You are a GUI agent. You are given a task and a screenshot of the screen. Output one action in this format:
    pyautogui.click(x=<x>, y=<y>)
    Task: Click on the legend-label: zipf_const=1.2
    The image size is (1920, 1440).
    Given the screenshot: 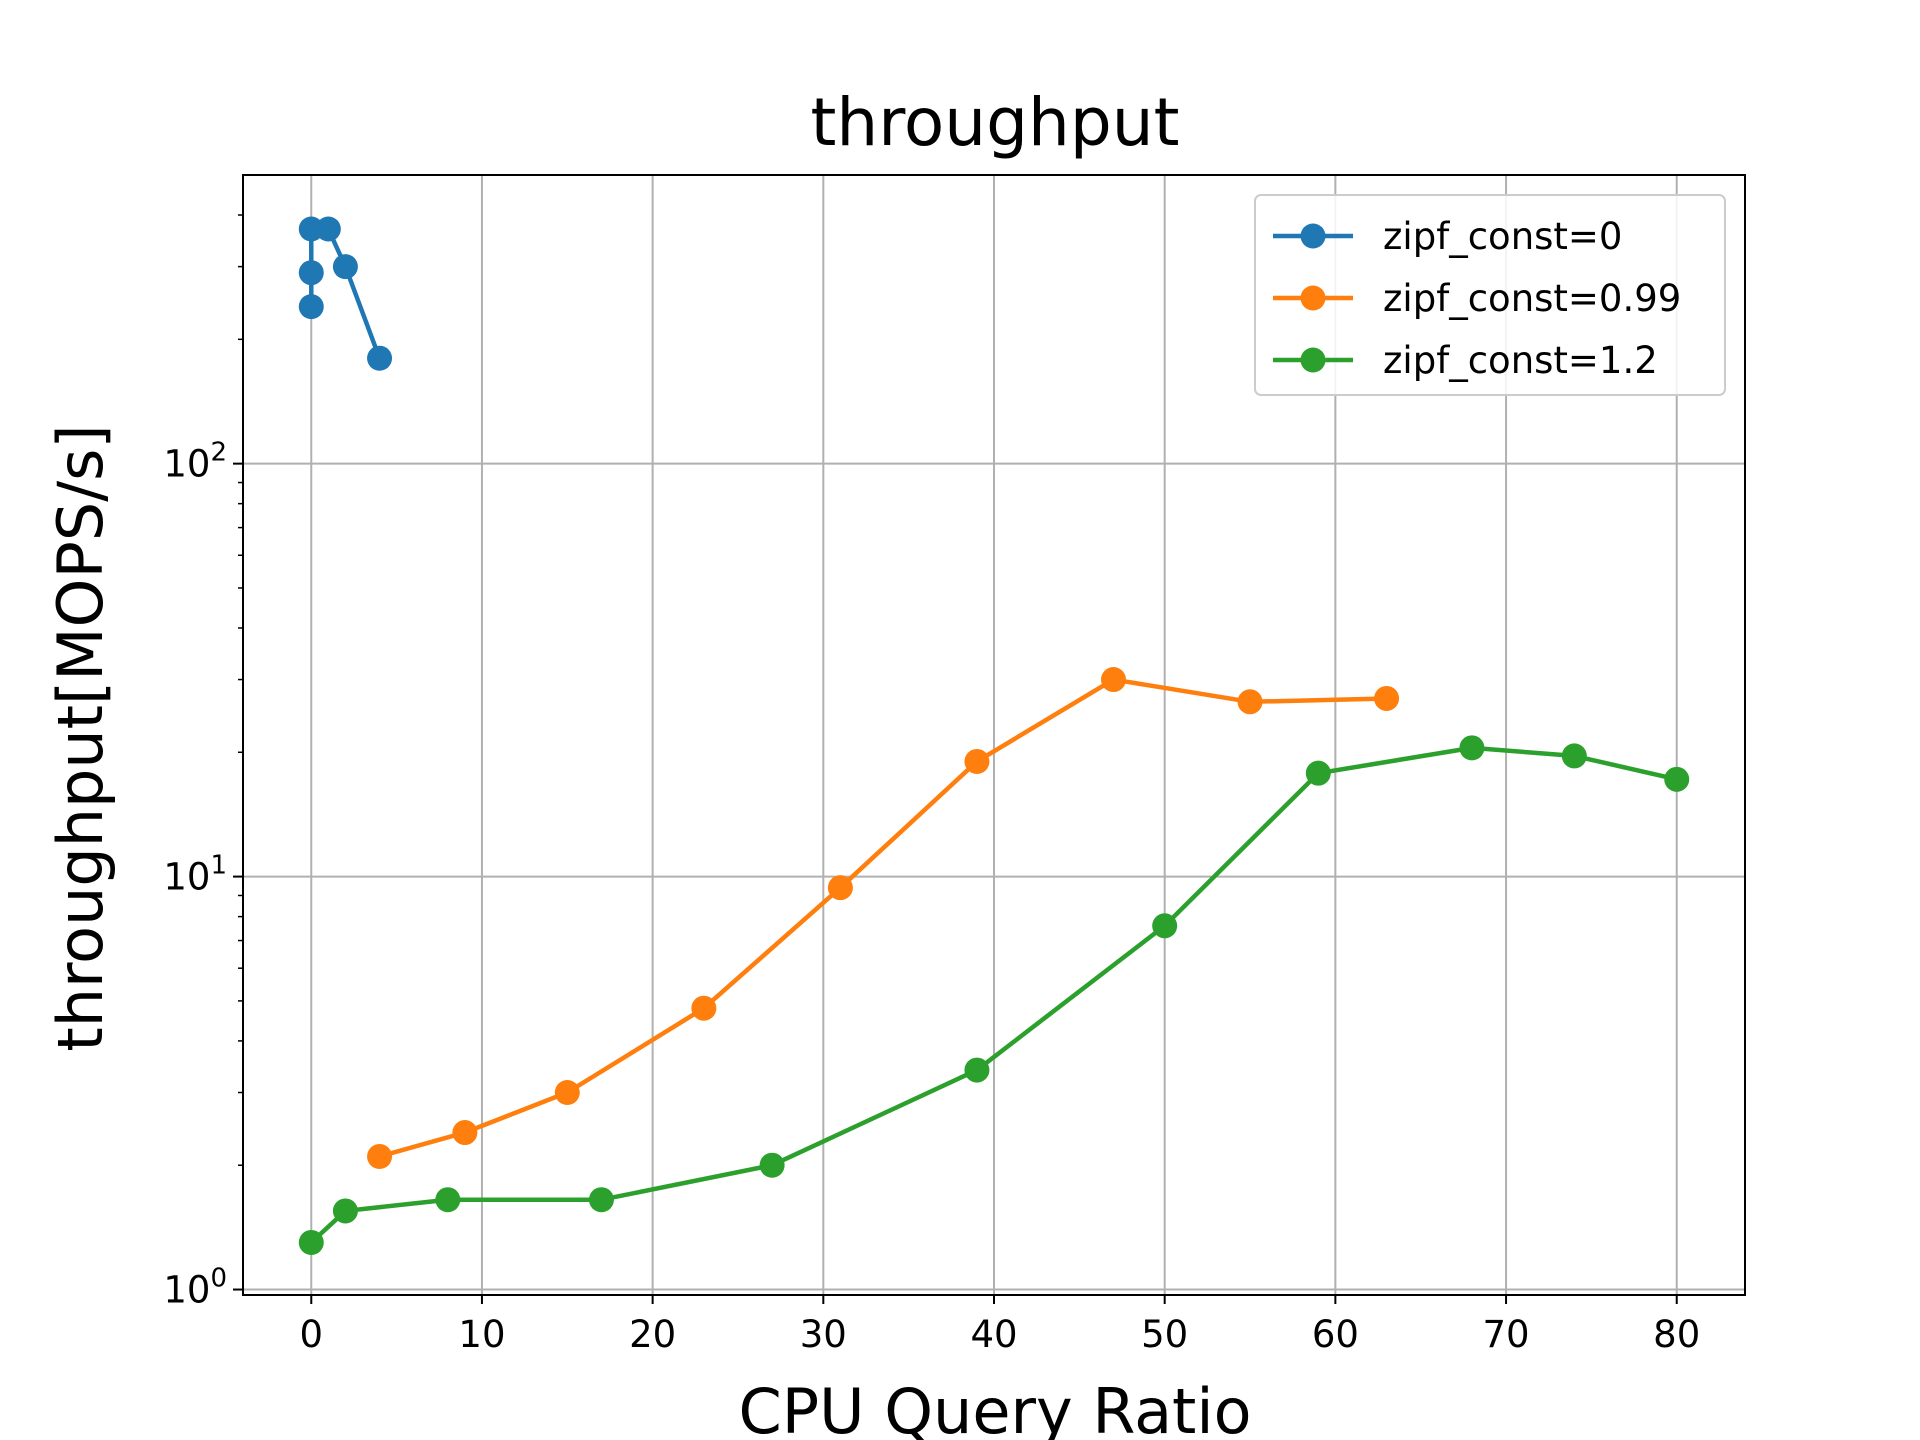 What is the action you would take?
    pyautogui.click(x=1520, y=360)
    